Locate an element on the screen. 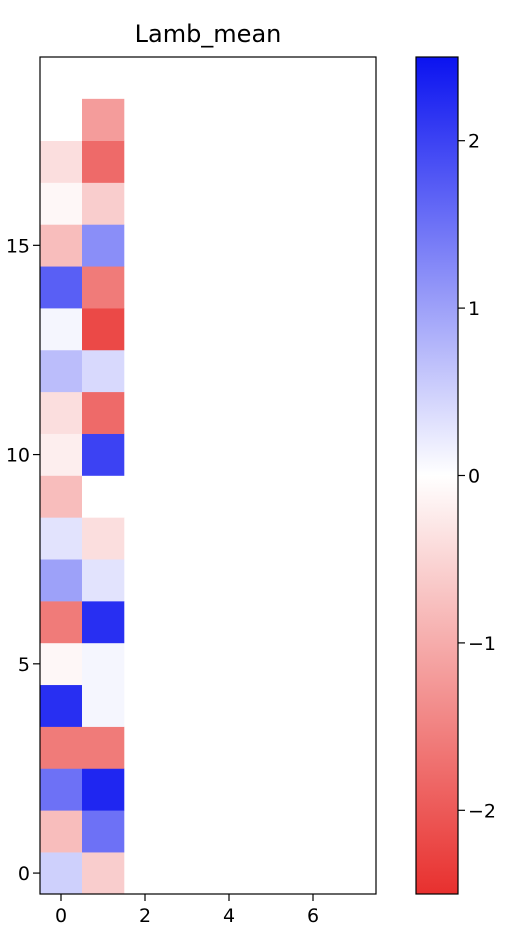 Image resolution: width=530 pixels, height=948 pixels. x-tick-label: 4 is located at coordinates (229, 916).